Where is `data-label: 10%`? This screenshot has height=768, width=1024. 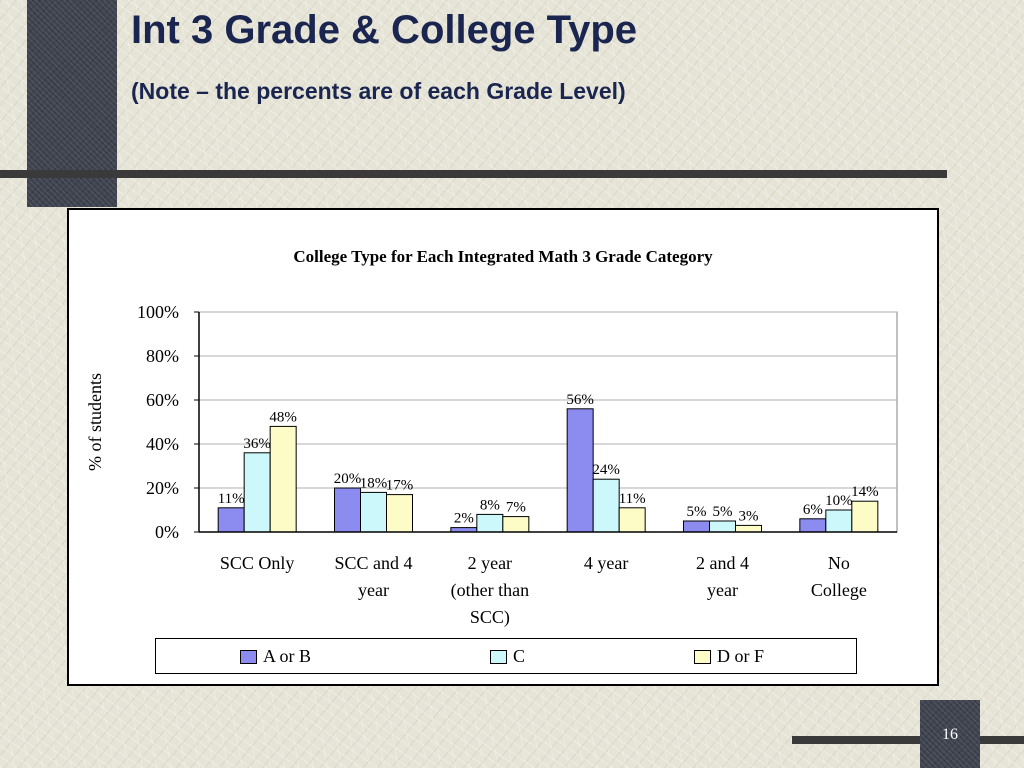 data-label: 10% is located at coordinates (839, 501).